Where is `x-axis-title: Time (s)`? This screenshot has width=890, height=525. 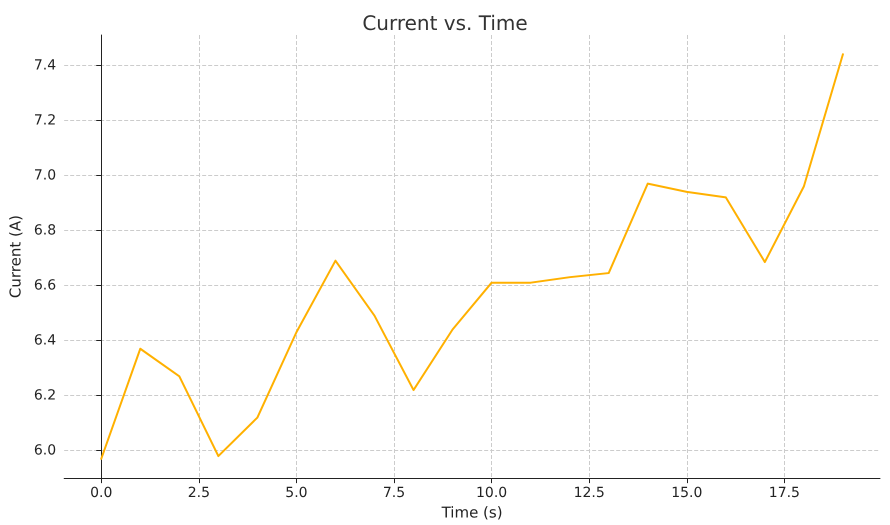 x-axis-title: Time (s) is located at coordinates (471, 513).